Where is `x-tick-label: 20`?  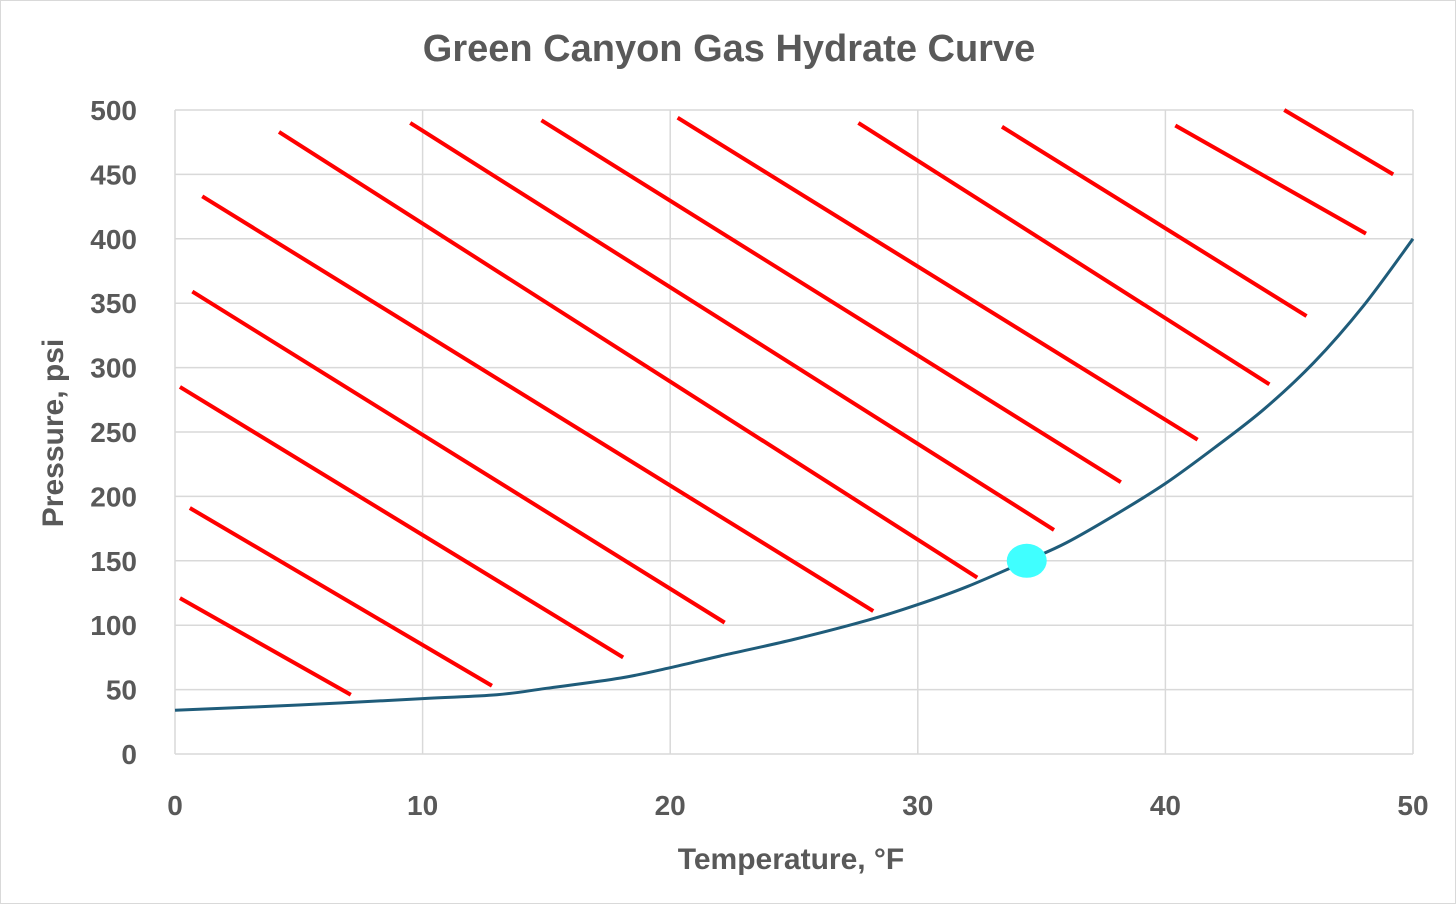
x-tick-label: 20 is located at coordinates (670, 805).